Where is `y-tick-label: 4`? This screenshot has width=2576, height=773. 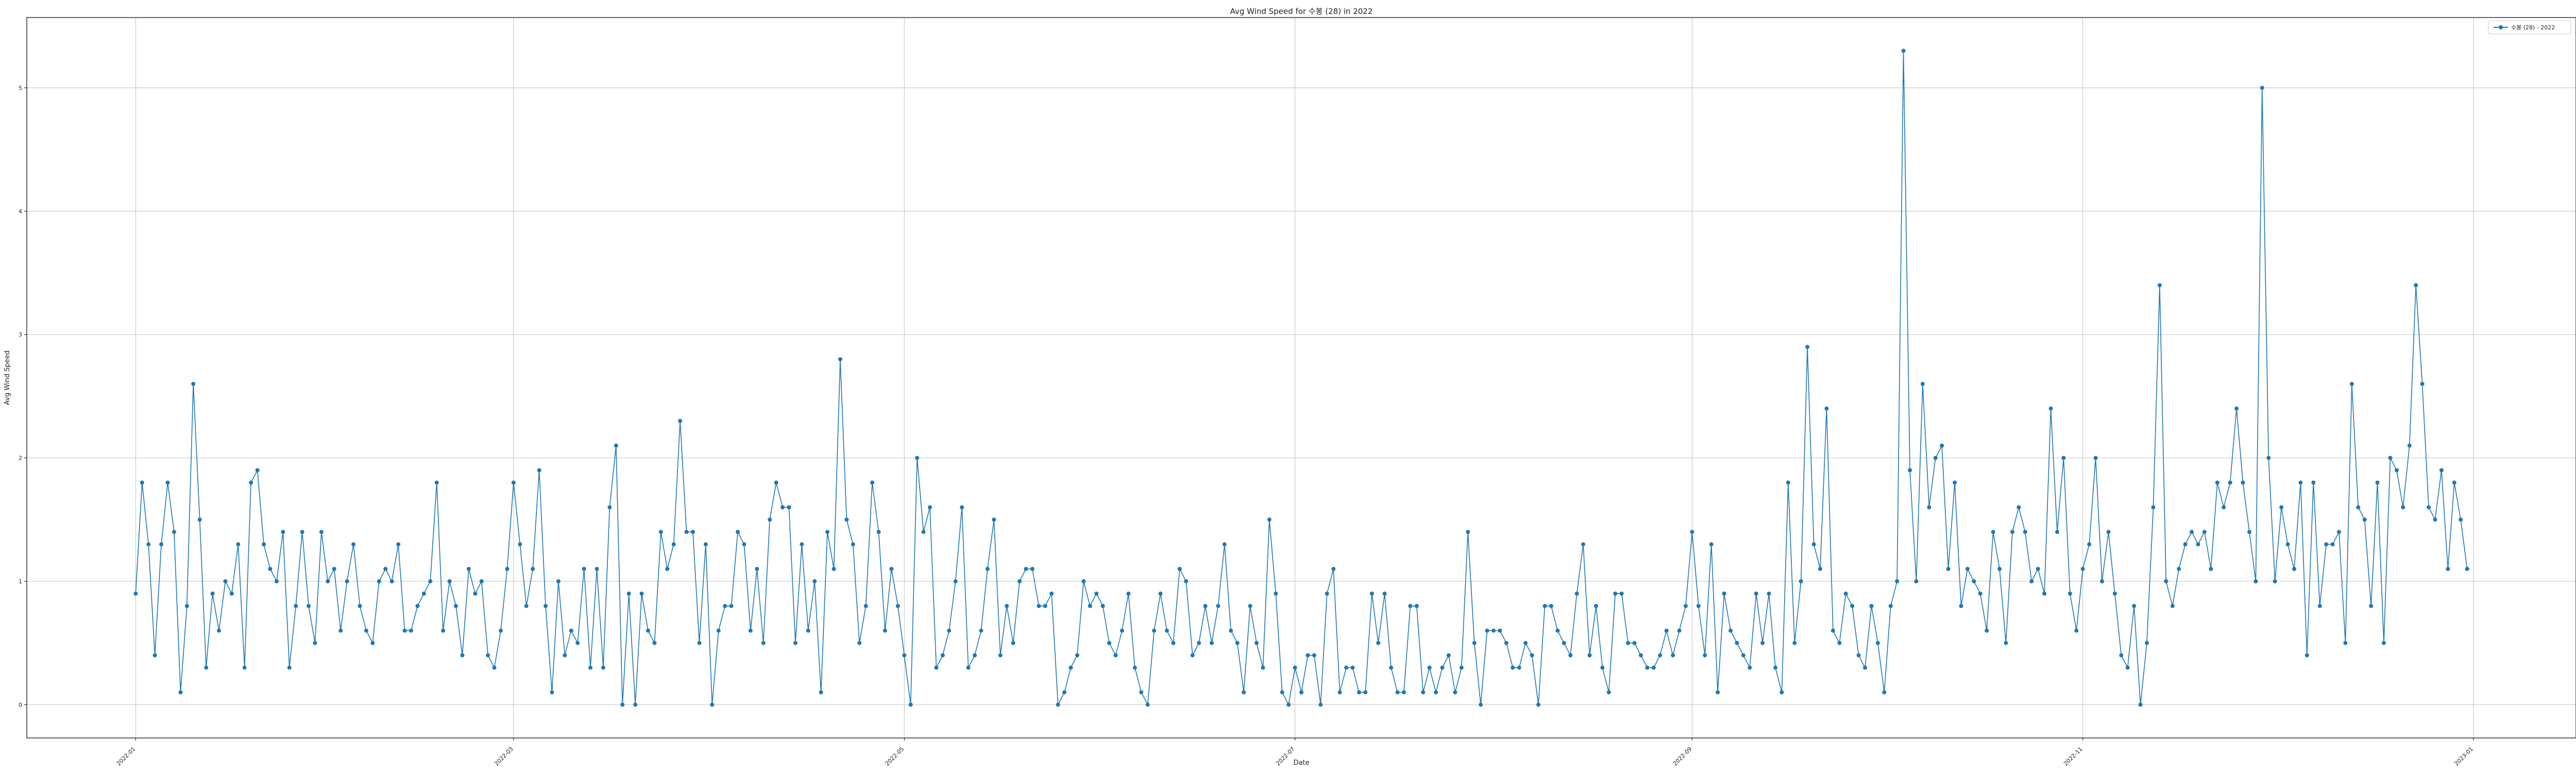 y-tick-label: 4 is located at coordinates (20, 211).